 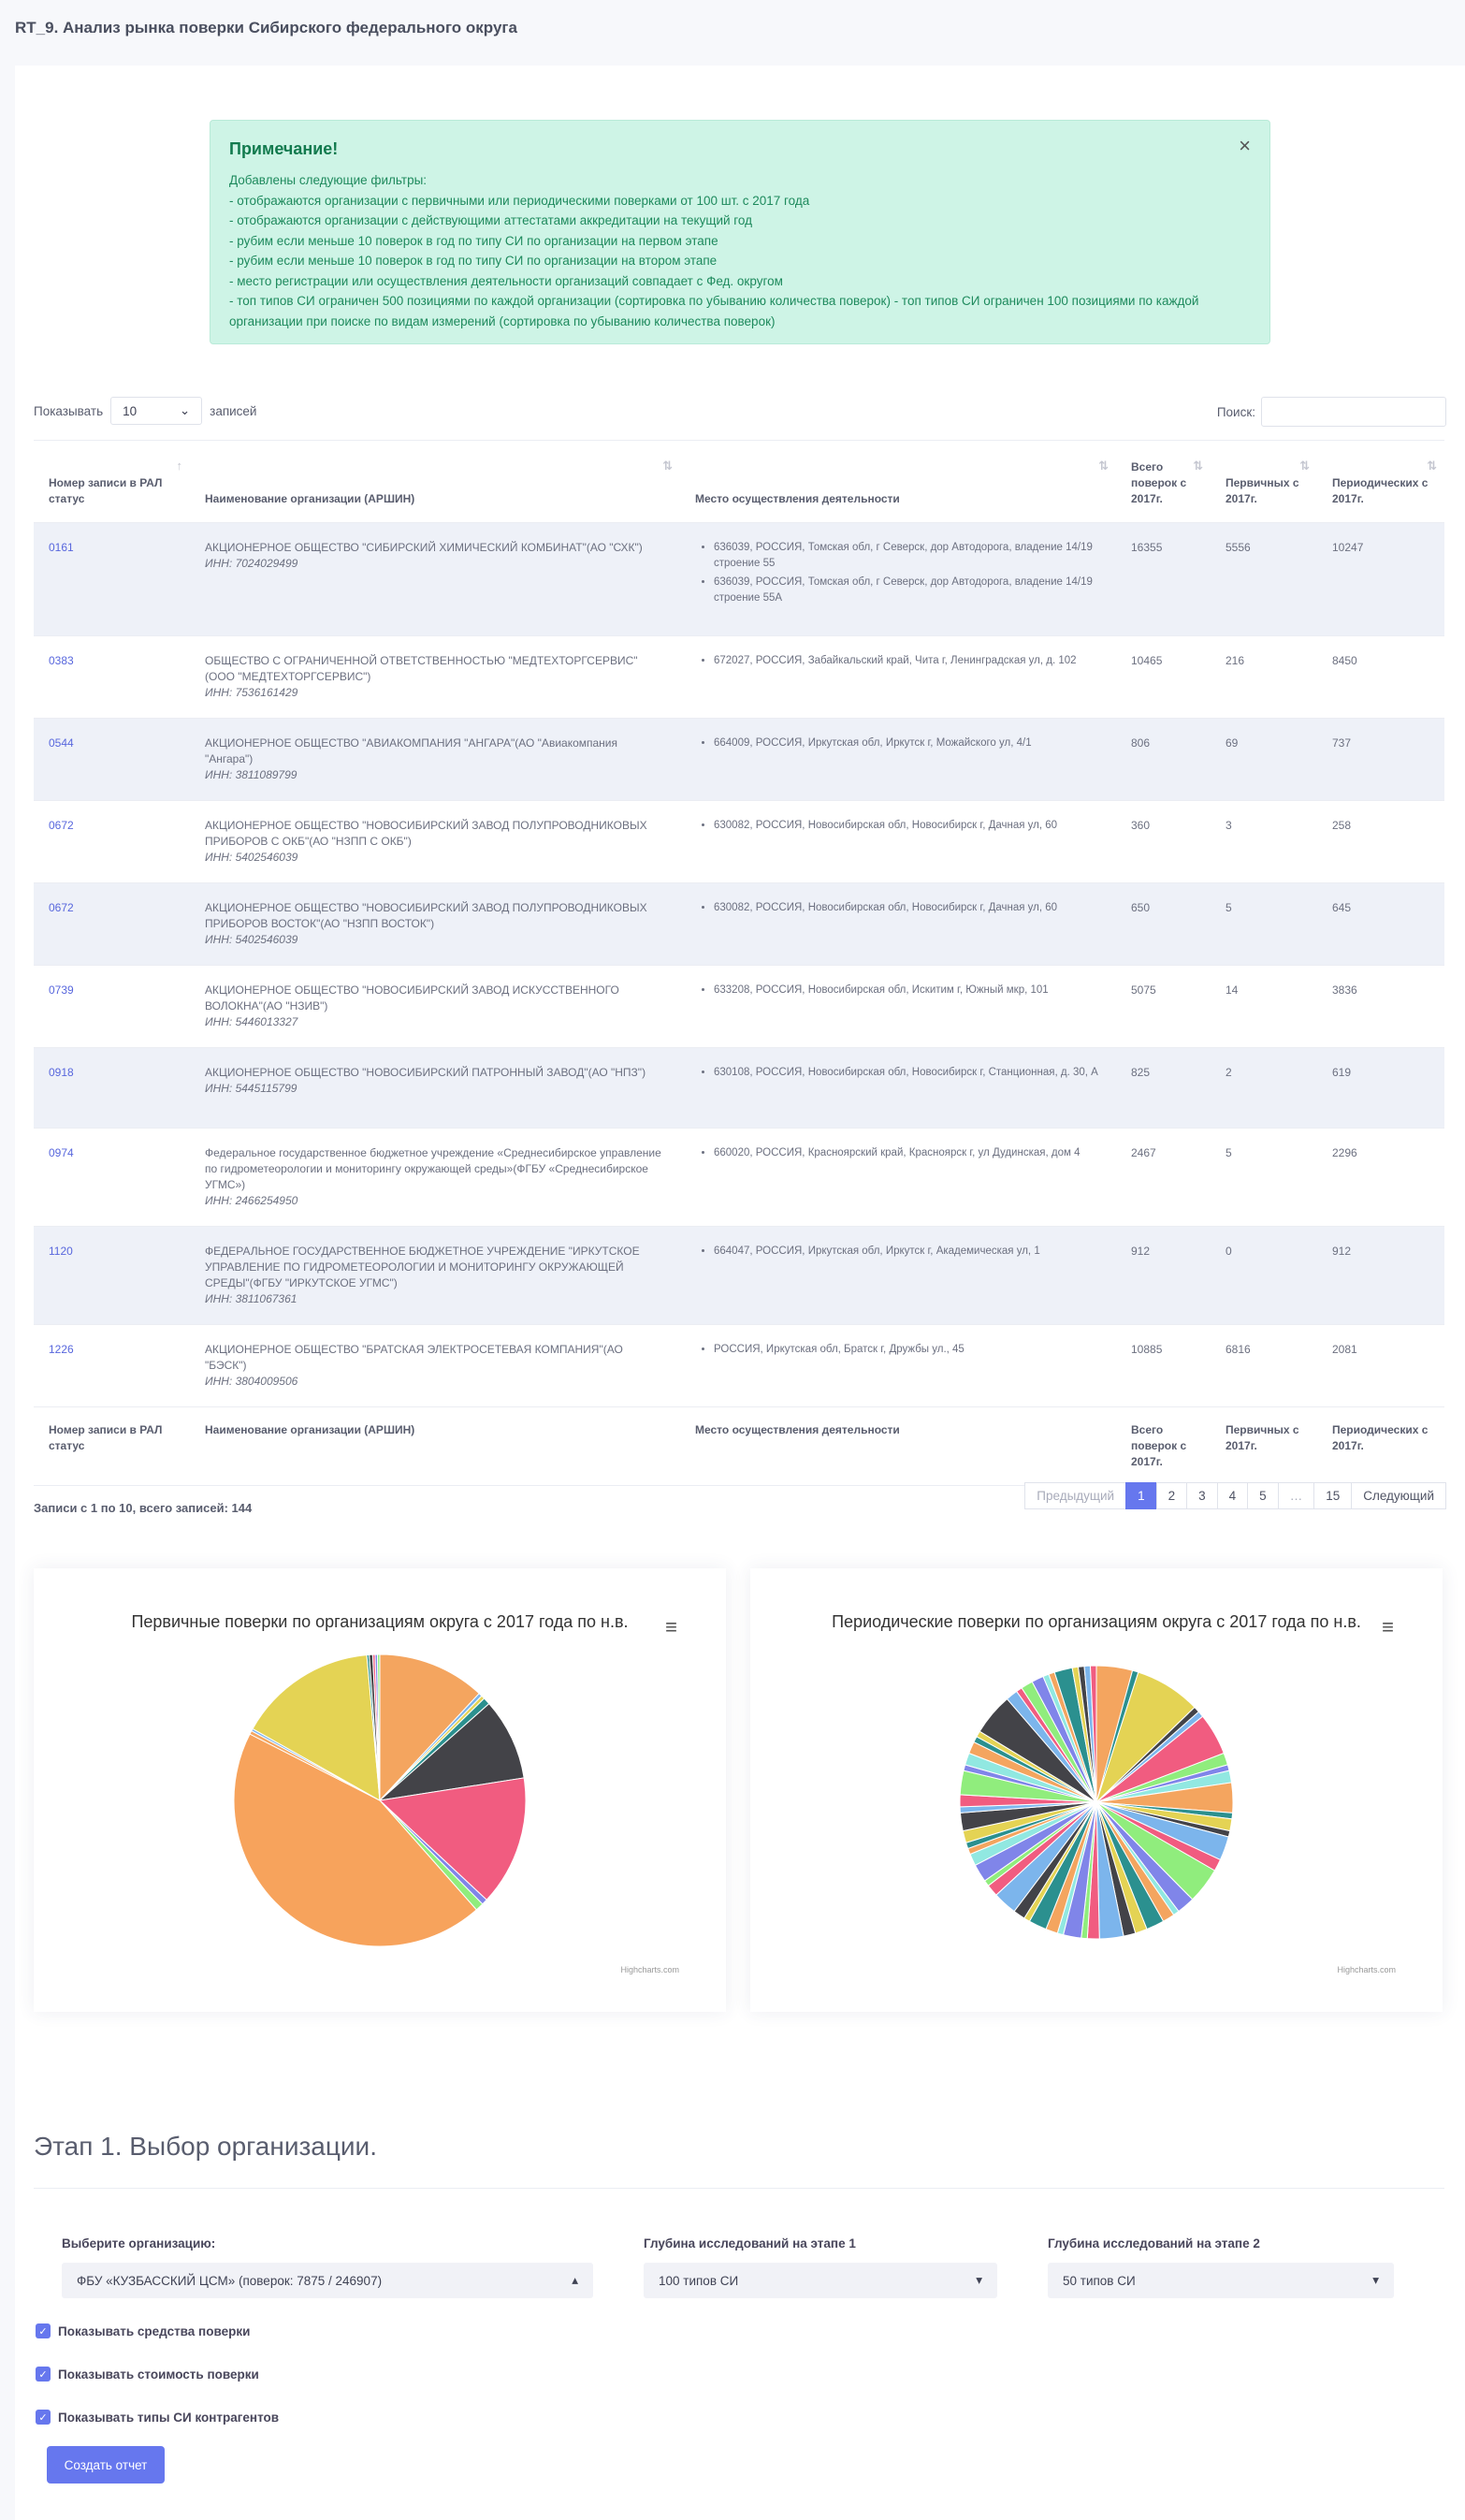 I want to click on table-info: Записи с 1 по 10, всего записей: 144, so click(x=143, y=1508).